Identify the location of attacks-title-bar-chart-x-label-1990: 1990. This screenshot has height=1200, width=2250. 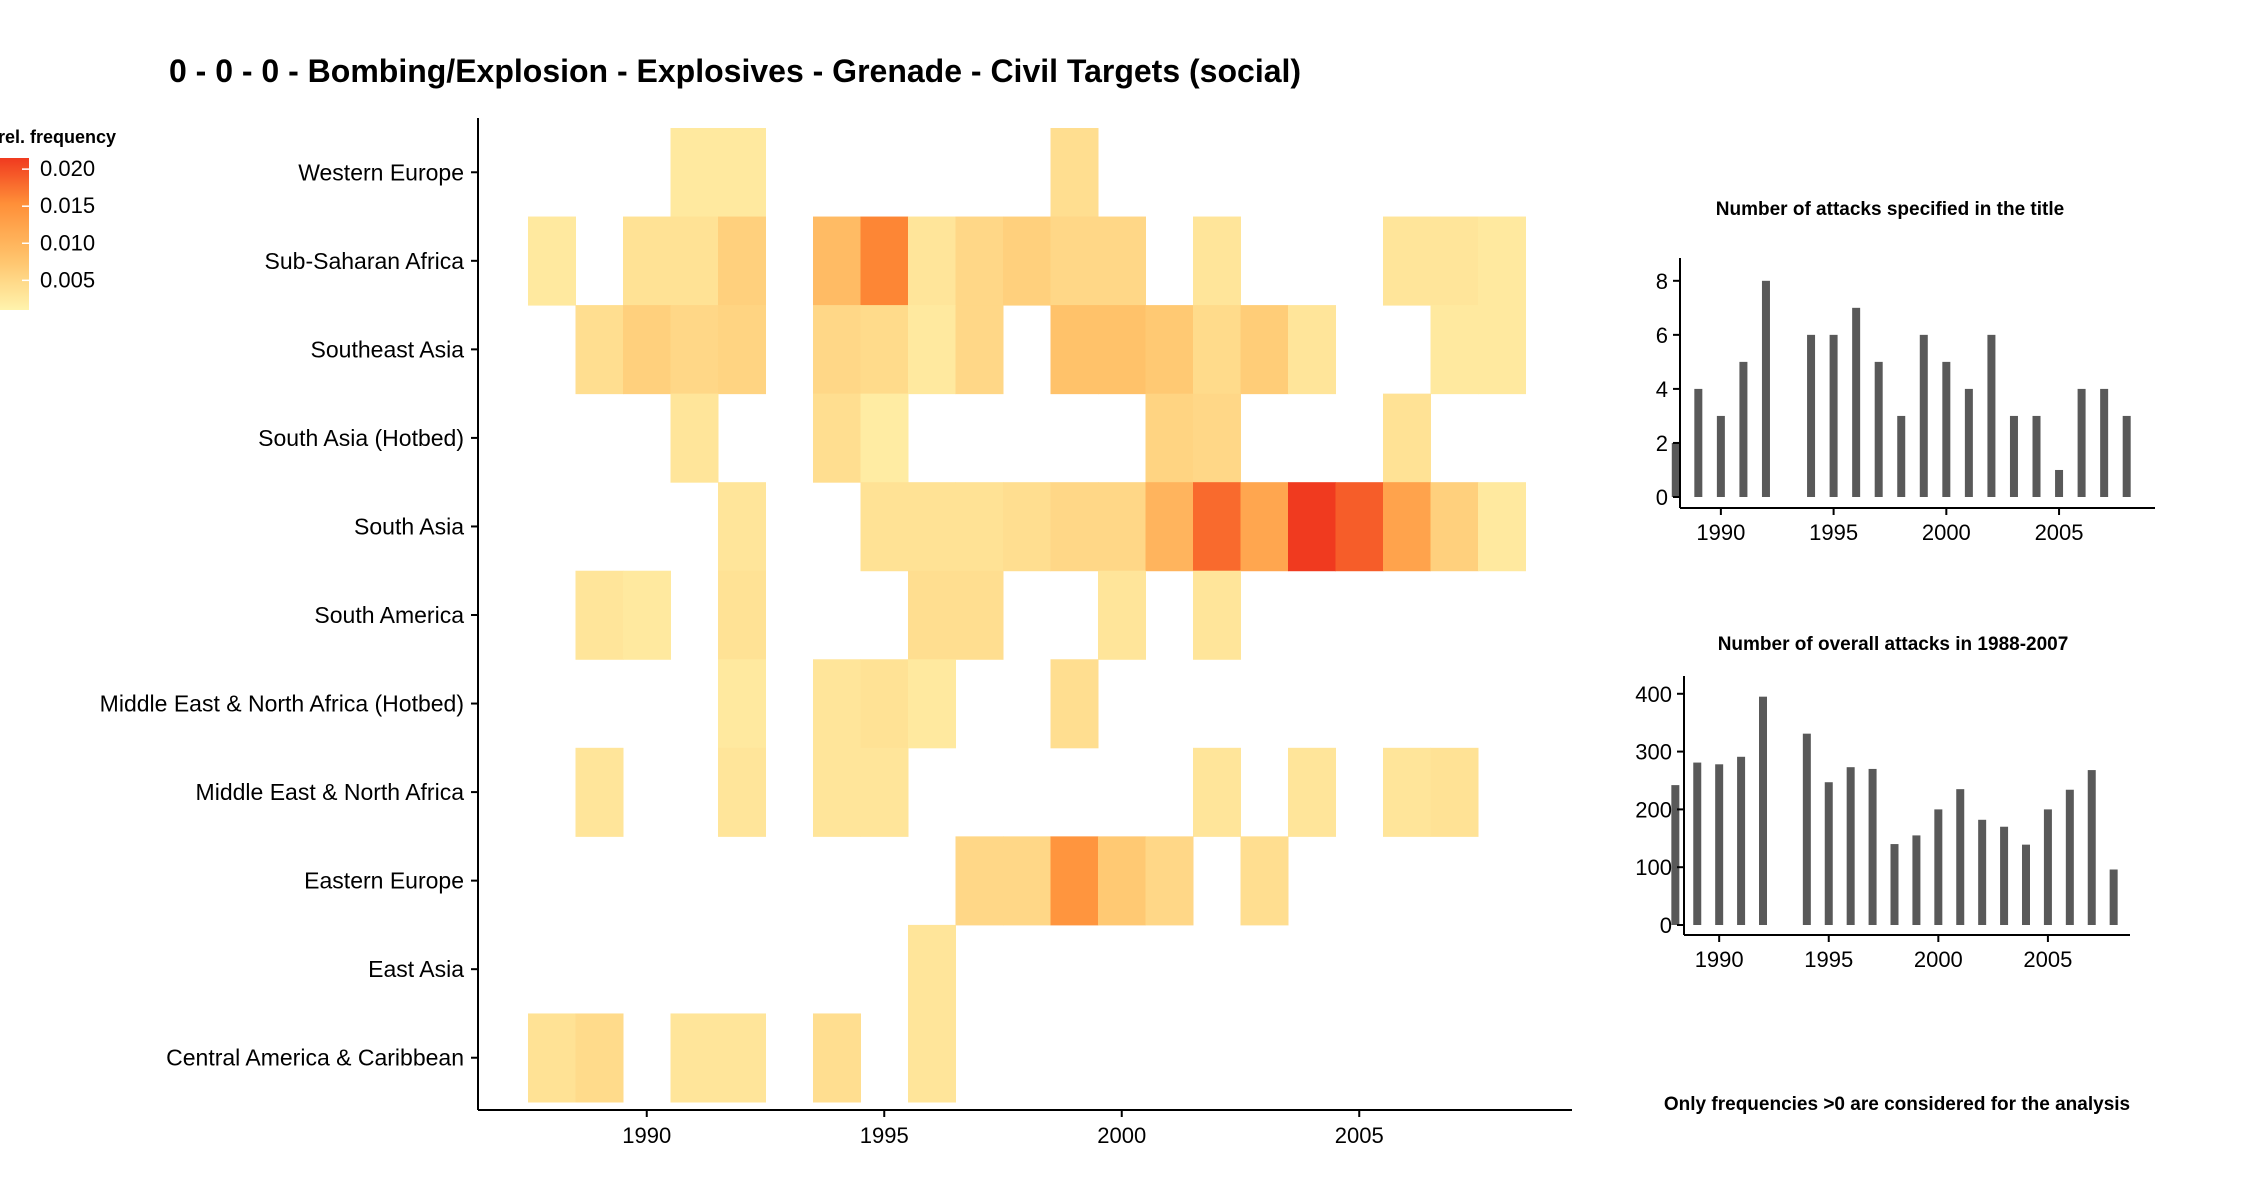
(1720, 532).